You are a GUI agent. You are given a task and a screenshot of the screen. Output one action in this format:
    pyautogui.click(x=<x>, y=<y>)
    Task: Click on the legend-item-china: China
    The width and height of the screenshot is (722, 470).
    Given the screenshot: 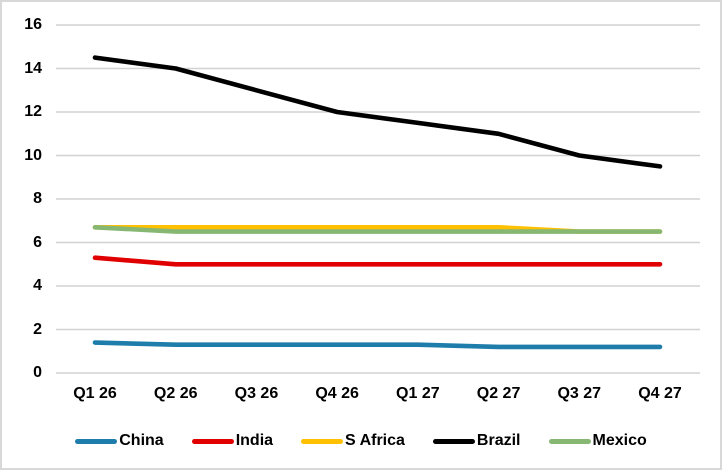 What is the action you would take?
    pyautogui.click(x=119, y=441)
    